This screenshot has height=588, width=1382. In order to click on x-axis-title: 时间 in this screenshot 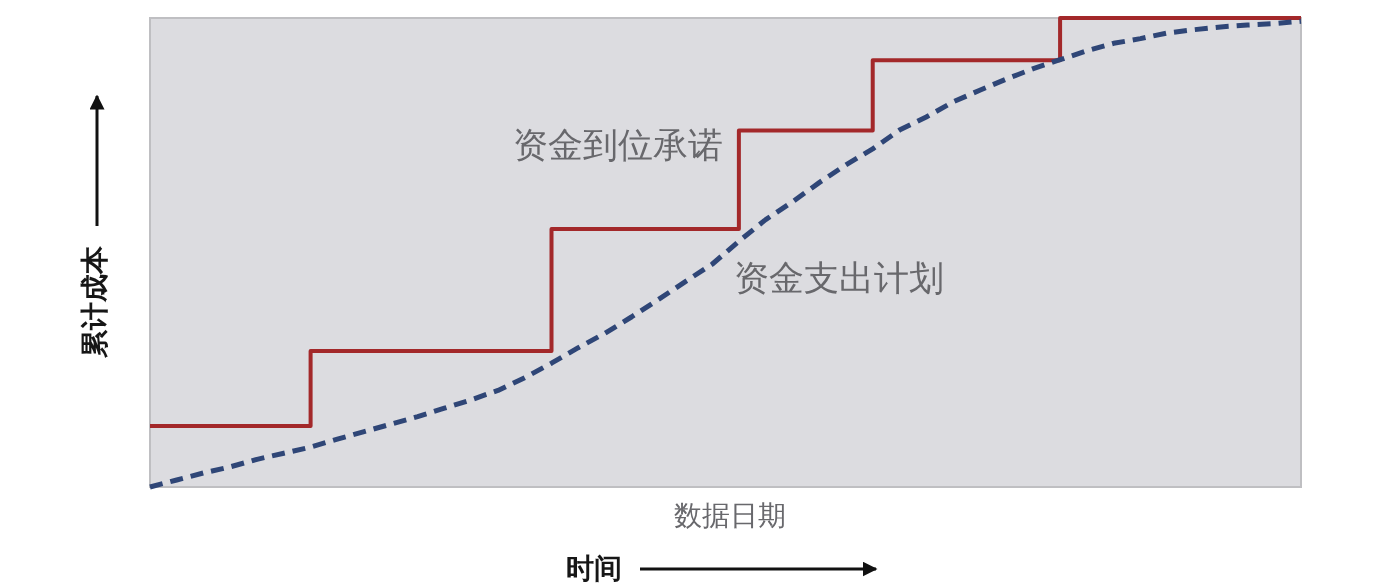, I will do `click(594, 569)`.